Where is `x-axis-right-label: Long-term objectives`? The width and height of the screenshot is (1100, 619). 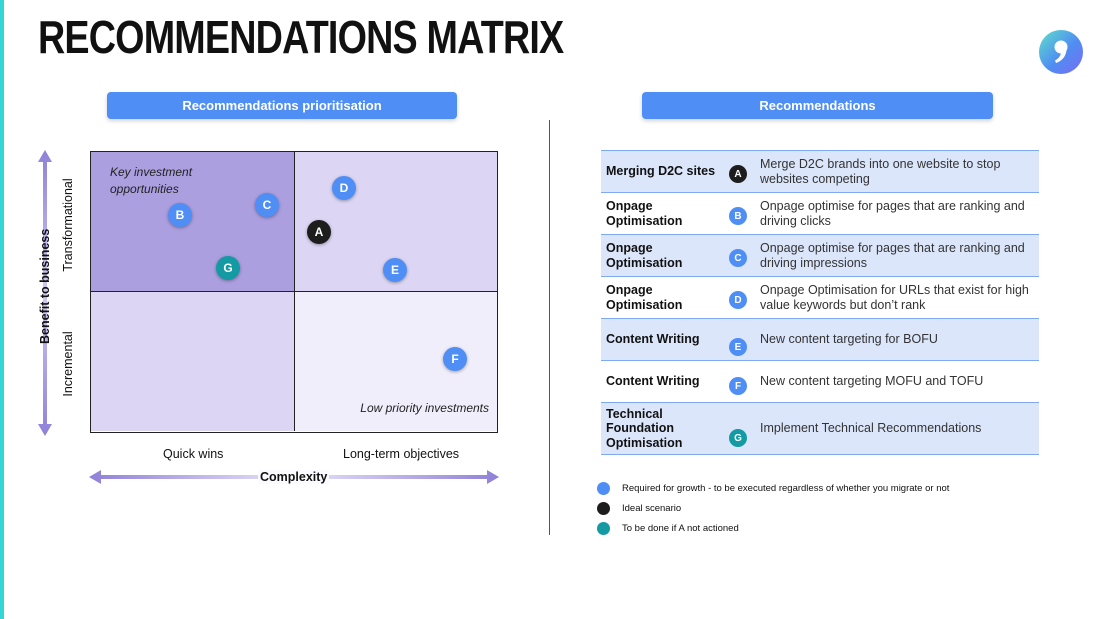
x-axis-right-label: Long-term objectives is located at coordinates (401, 454).